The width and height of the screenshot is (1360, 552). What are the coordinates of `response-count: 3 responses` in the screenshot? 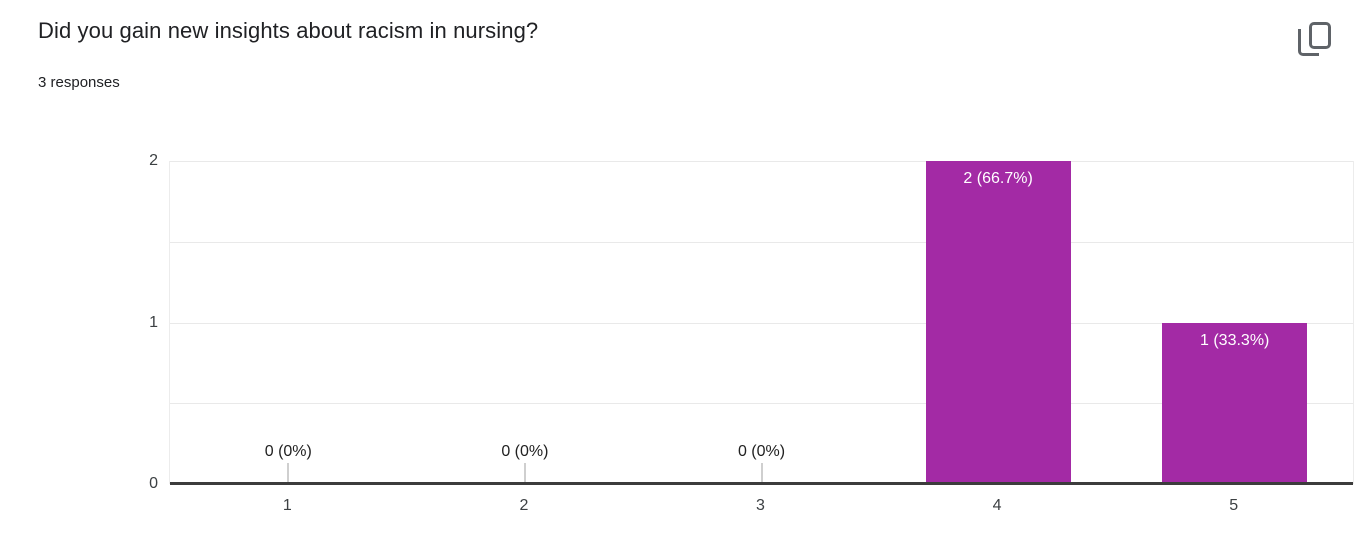 It's located at (79, 82).